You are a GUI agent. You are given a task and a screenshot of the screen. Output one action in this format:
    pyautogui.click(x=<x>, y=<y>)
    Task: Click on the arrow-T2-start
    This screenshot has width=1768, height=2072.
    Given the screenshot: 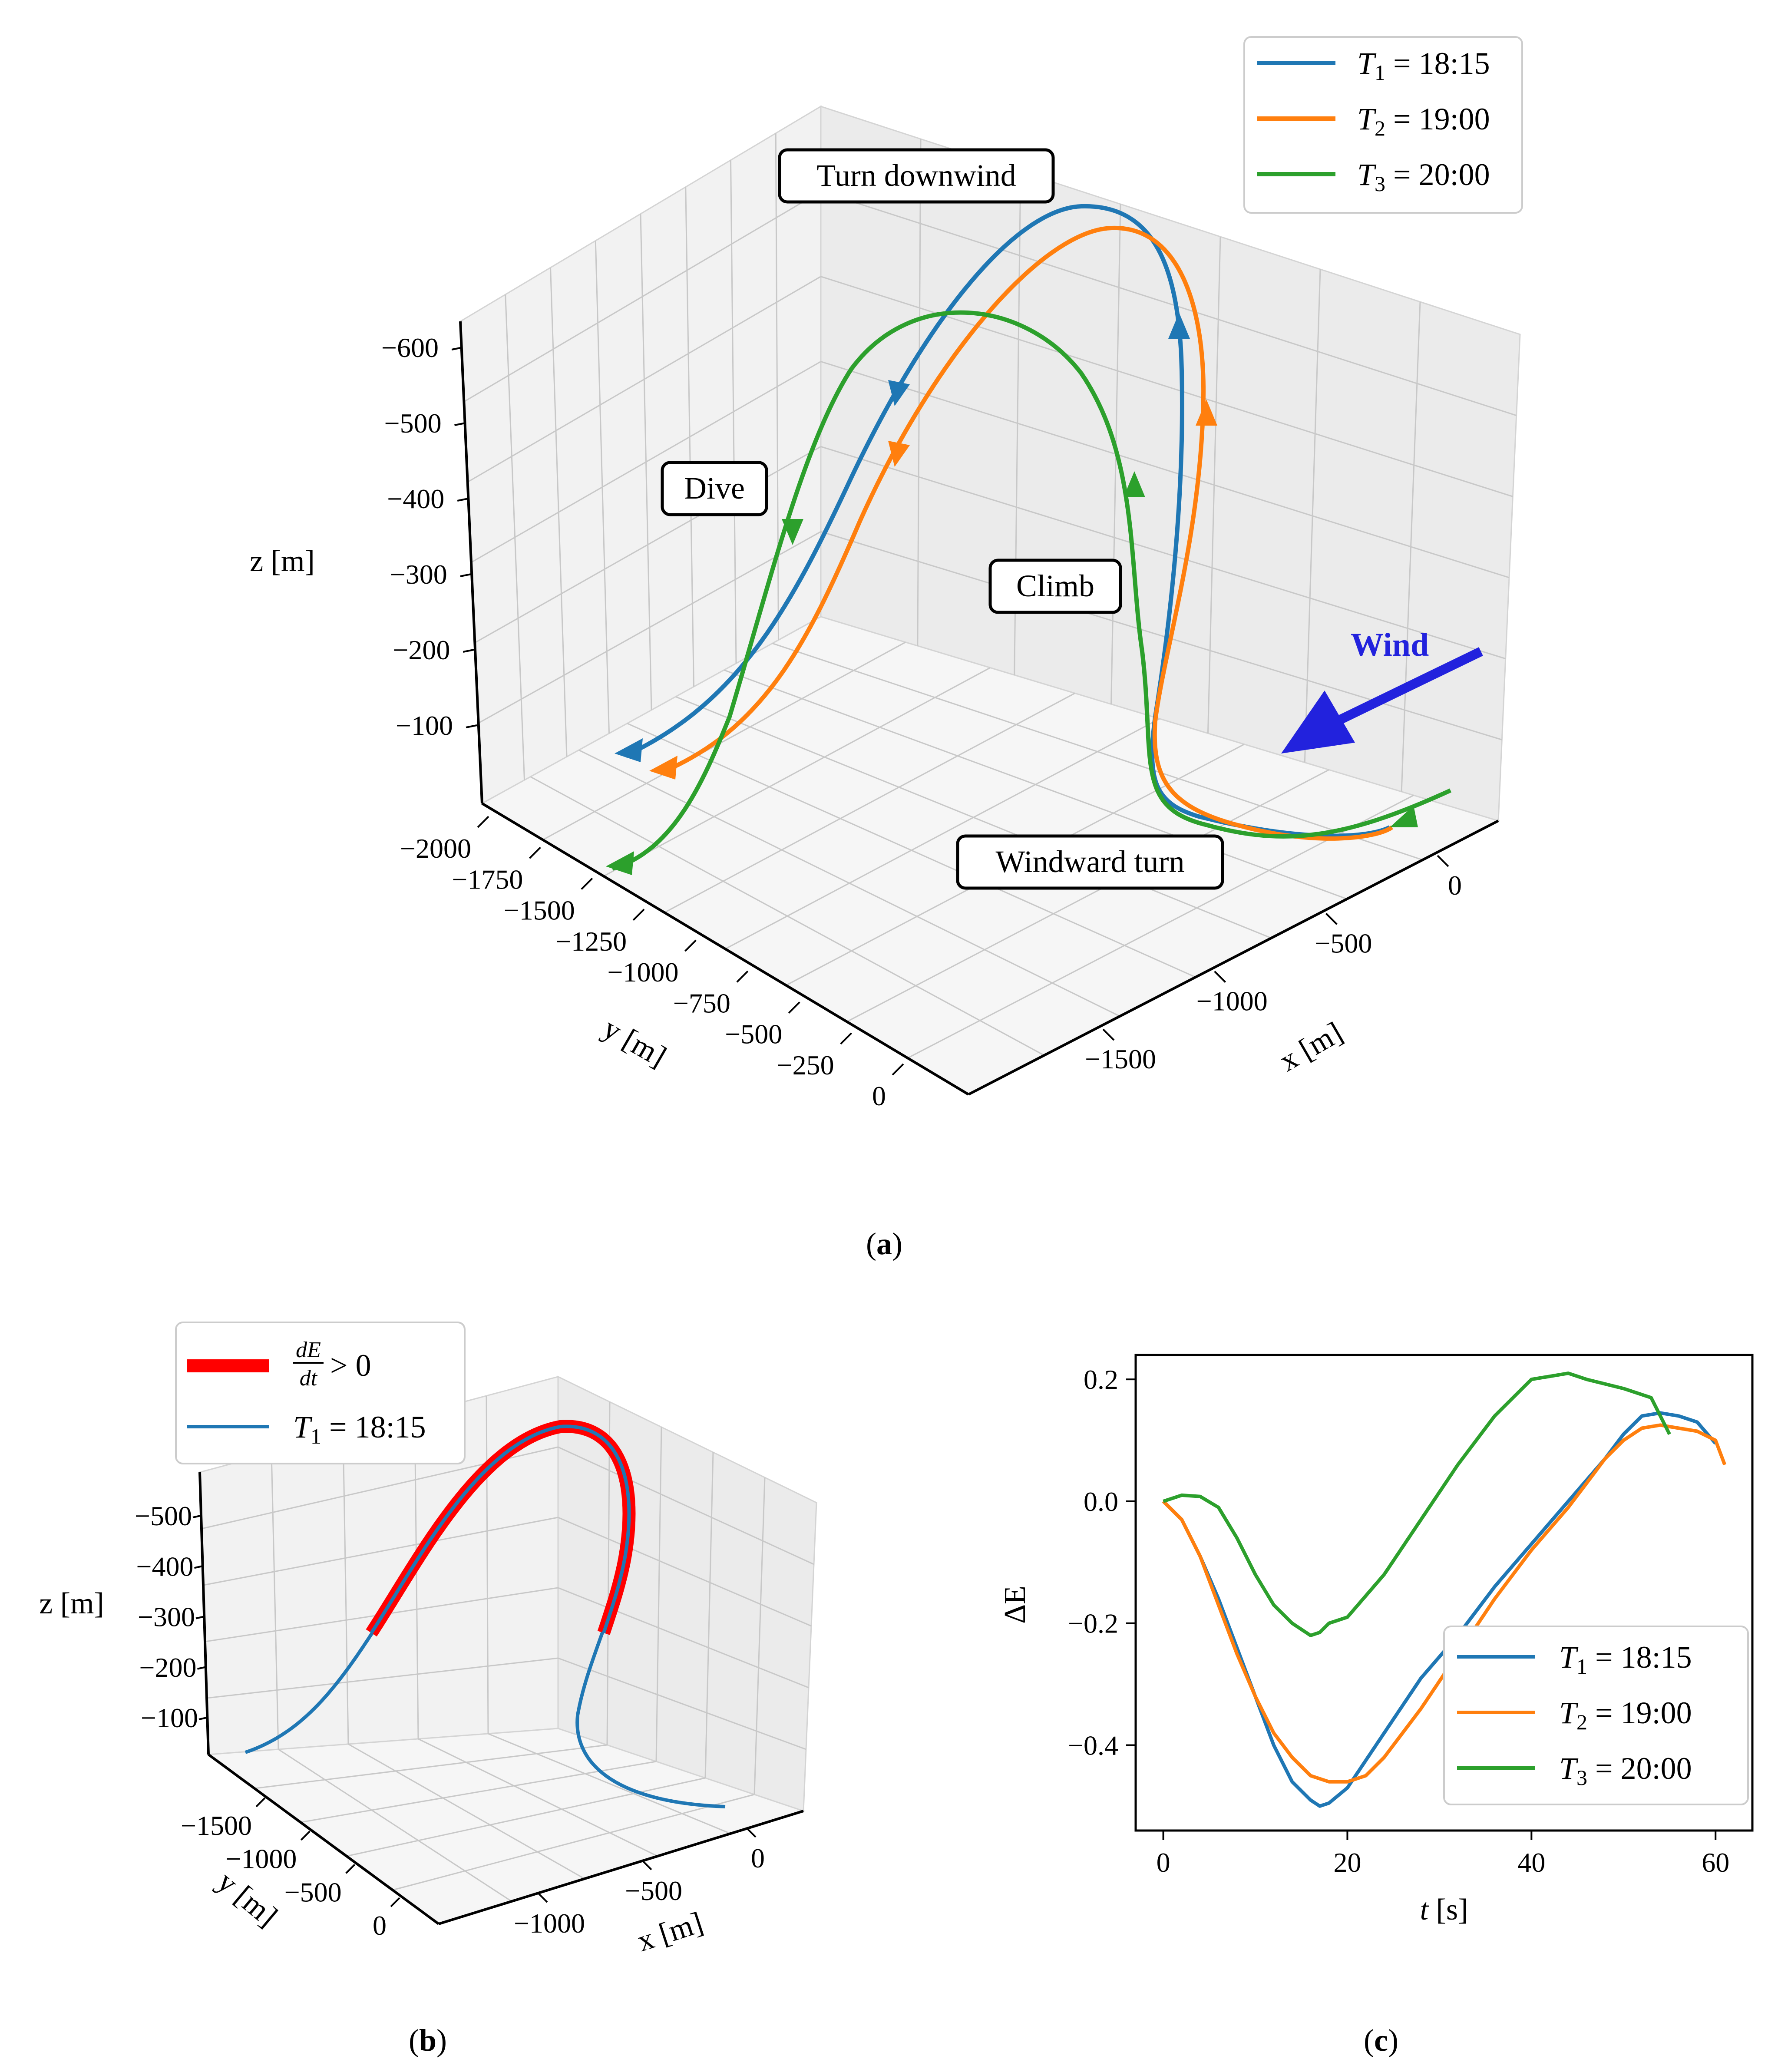 What is the action you would take?
    pyautogui.click(x=663, y=768)
    